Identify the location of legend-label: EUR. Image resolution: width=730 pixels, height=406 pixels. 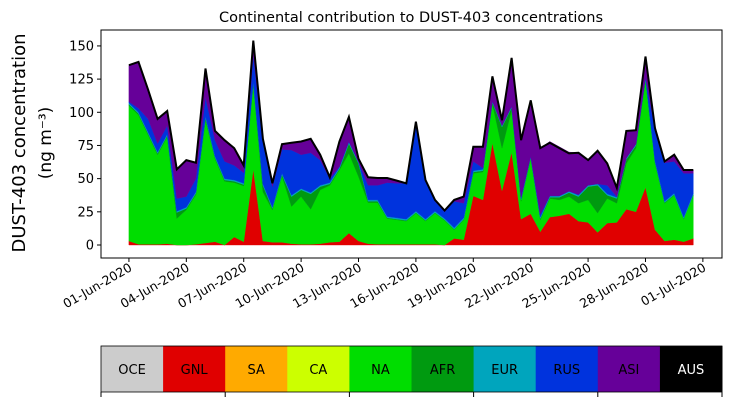
(504, 370).